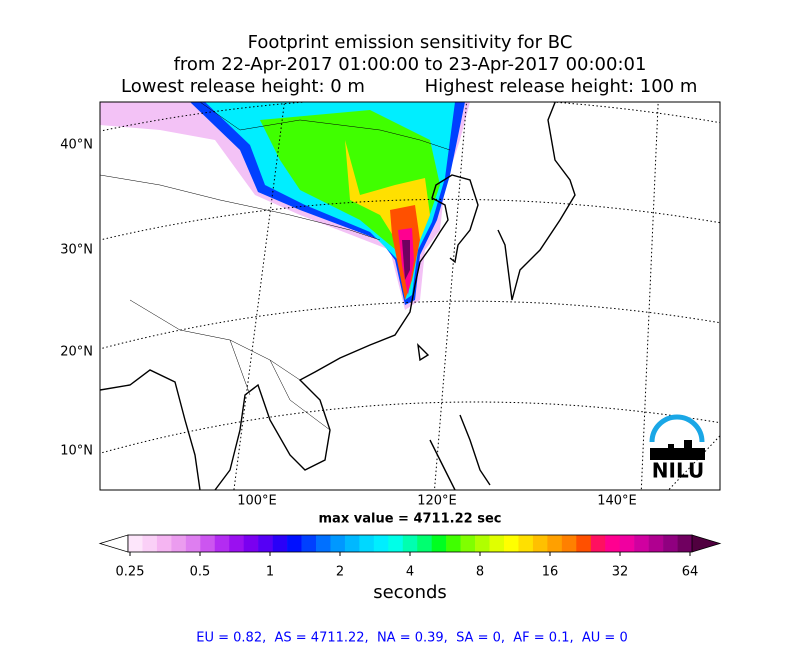  I want to click on colorbar-tick-label: 32, so click(620, 572).